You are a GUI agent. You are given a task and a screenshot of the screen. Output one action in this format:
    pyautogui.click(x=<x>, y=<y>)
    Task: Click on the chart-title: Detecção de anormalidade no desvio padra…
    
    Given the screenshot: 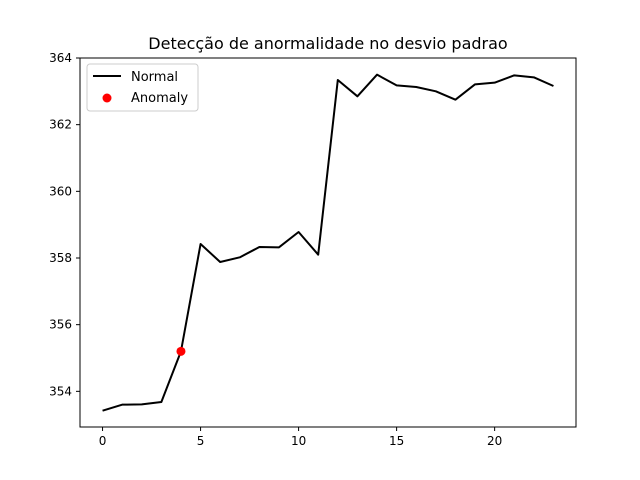 What is the action you would take?
    pyautogui.click(x=327, y=43)
    